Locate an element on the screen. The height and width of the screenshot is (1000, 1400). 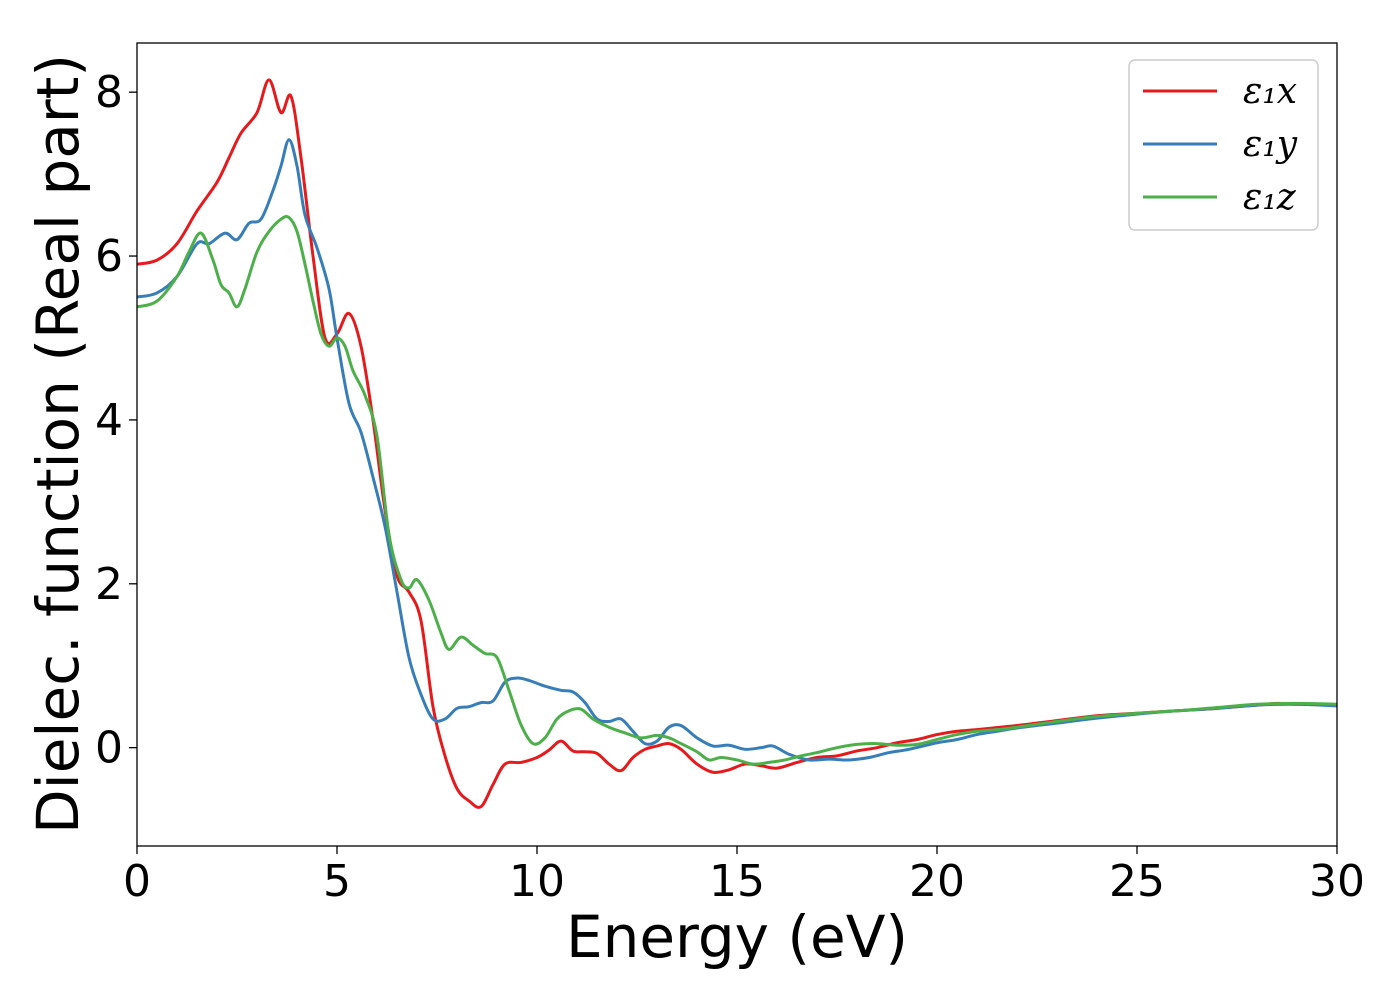
y-axis-ticks: 0 2 4 6 8 is located at coordinates (116, 420).